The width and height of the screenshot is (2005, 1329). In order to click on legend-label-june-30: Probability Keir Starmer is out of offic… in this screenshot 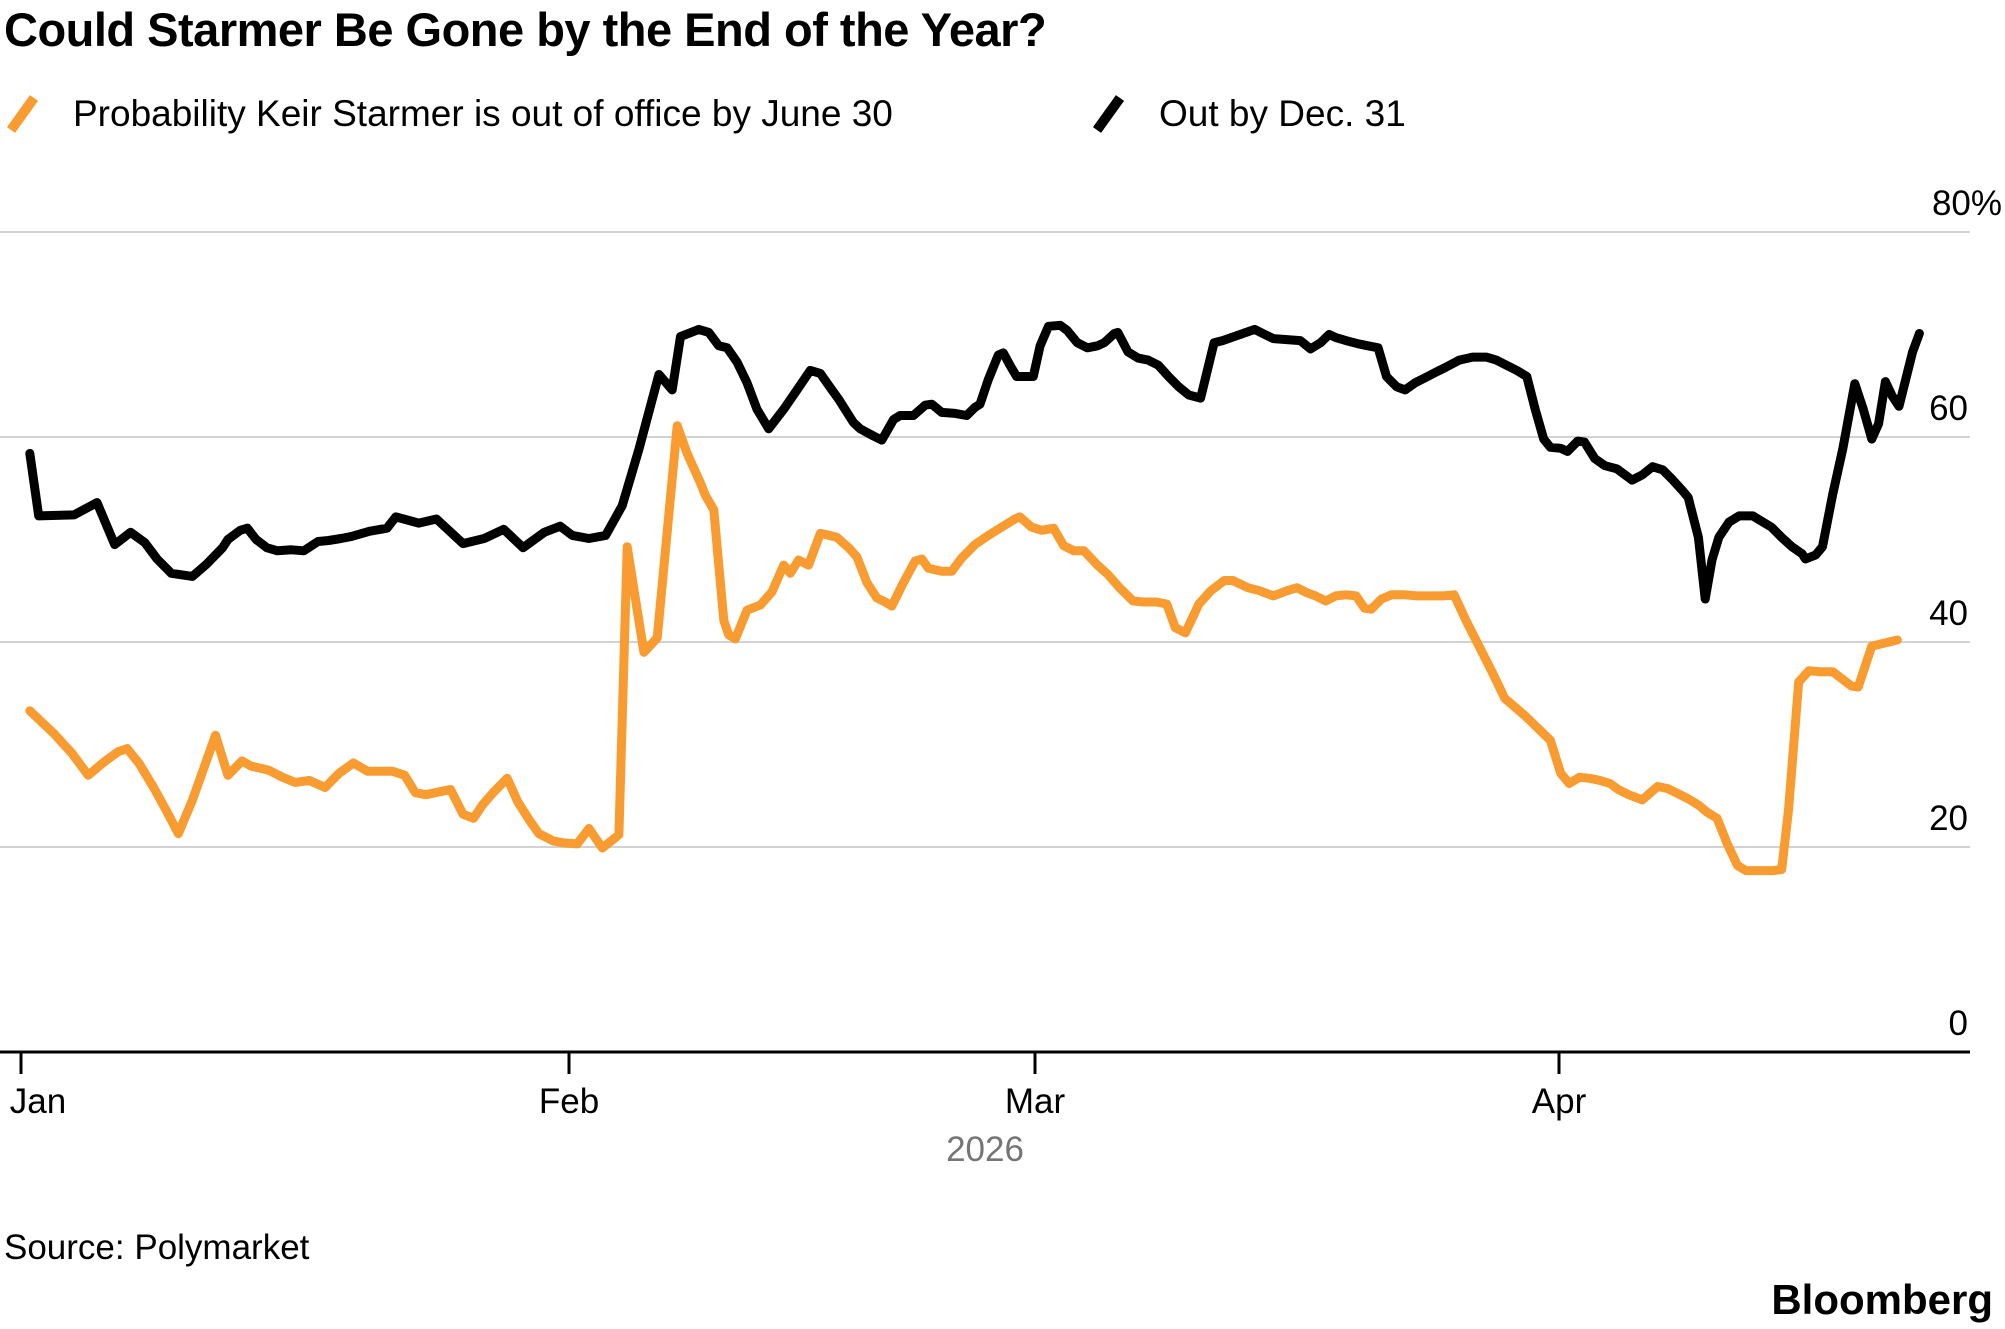, I will do `click(483, 113)`.